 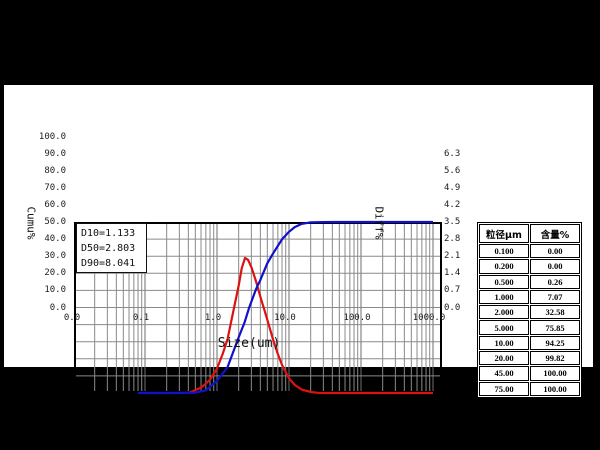 I want to click on table-row: 45.00 100.00, so click(x=529, y=373).